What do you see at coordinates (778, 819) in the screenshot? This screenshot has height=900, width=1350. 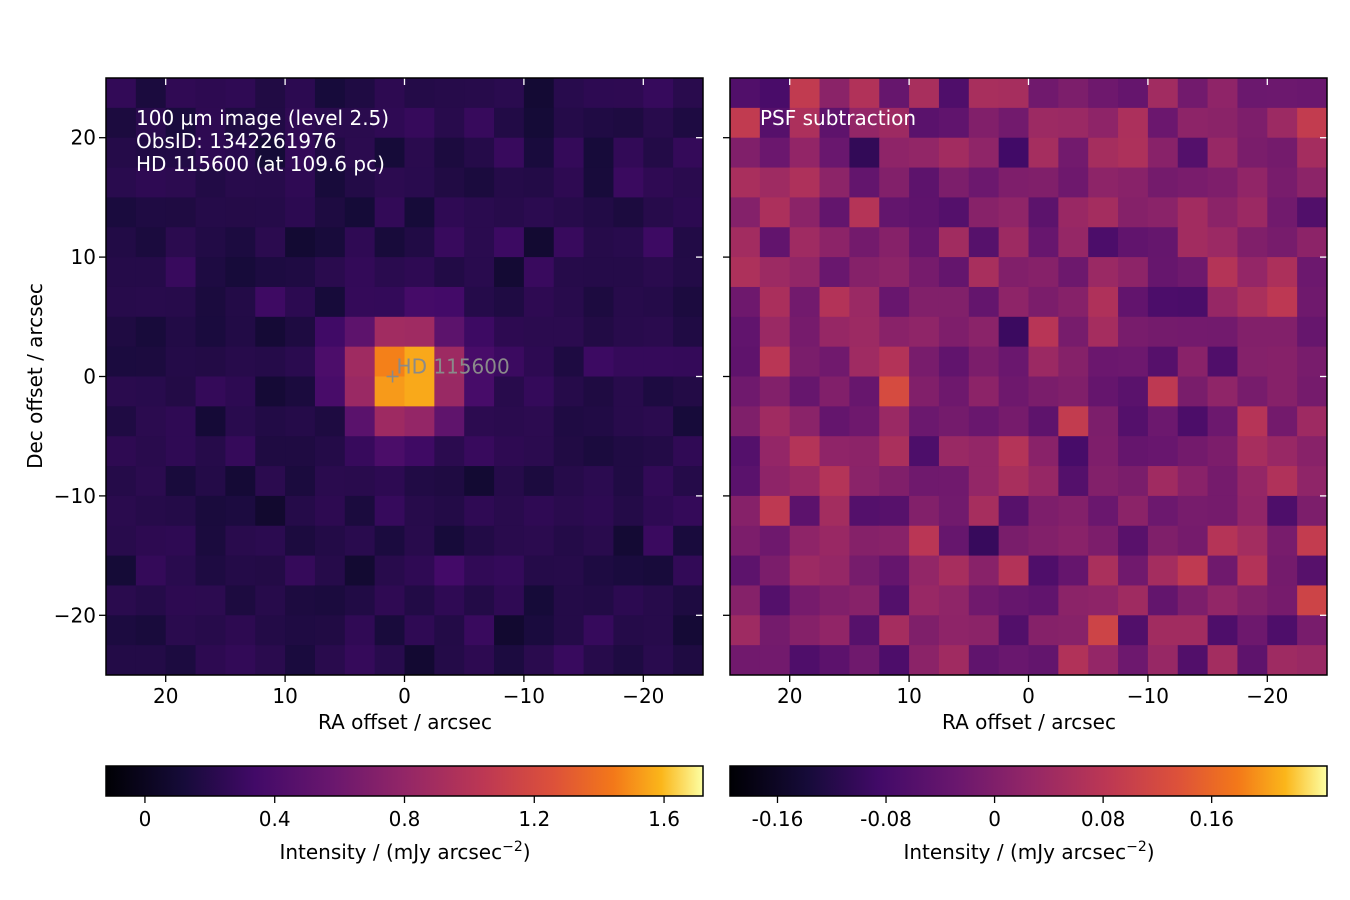 I see `colorbar-tick-label: -0.16` at bounding box center [778, 819].